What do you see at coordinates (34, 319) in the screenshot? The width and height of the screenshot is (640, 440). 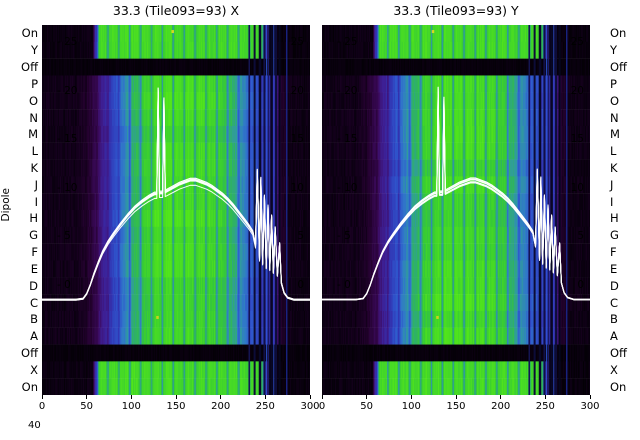 I see `row-label-left-17-b: B` at bounding box center [34, 319].